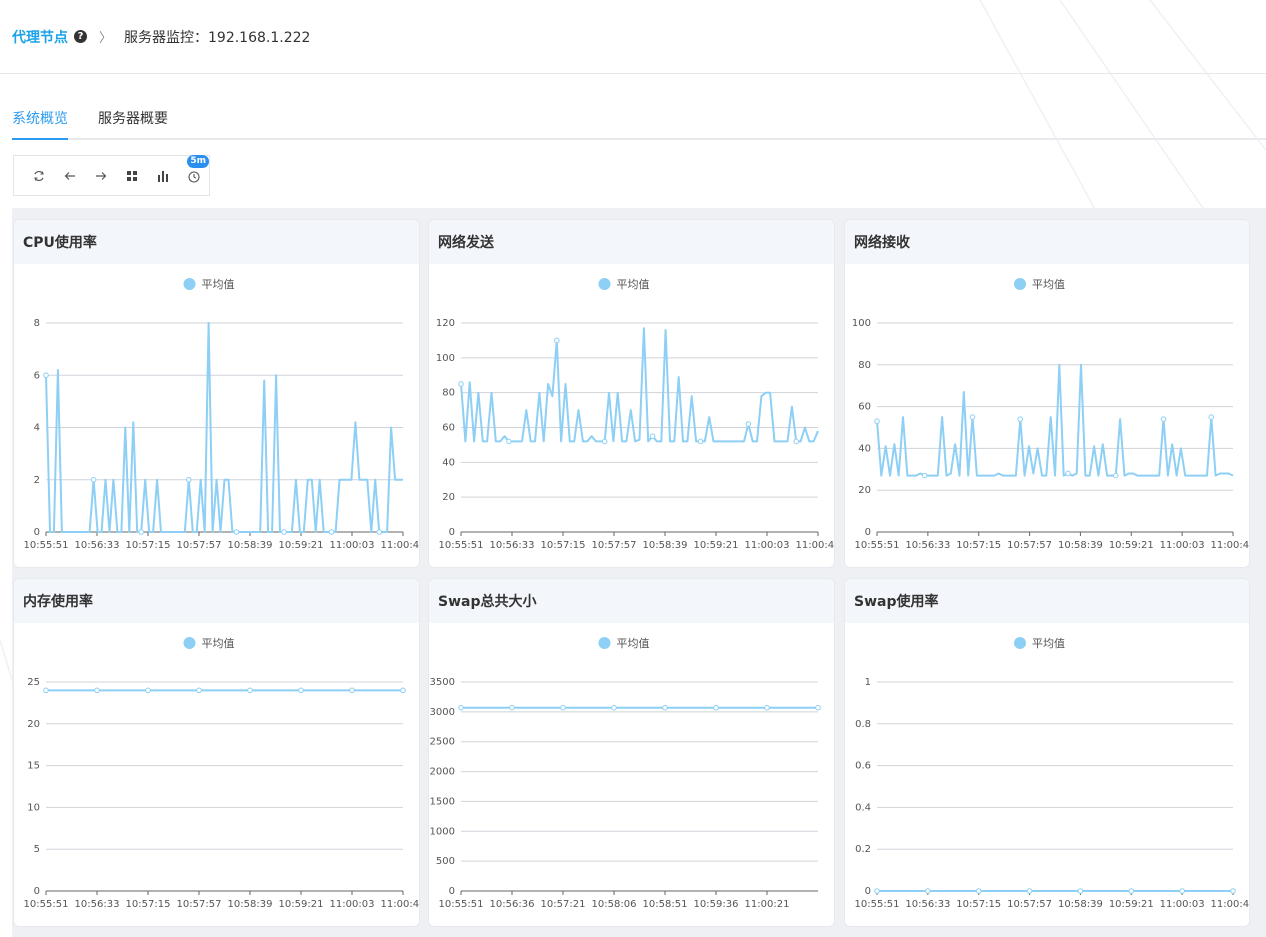  Describe the element at coordinates (563, 904) in the screenshot. I see `x-tick-label: 10:57:21` at that location.